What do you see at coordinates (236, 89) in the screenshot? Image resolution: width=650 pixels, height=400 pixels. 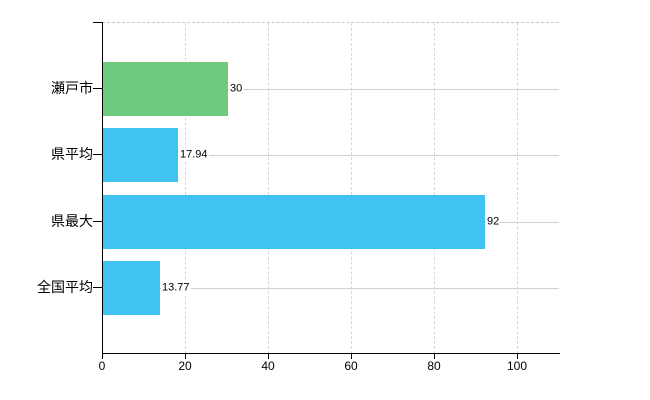 I see `bar-value-label: 30` at bounding box center [236, 89].